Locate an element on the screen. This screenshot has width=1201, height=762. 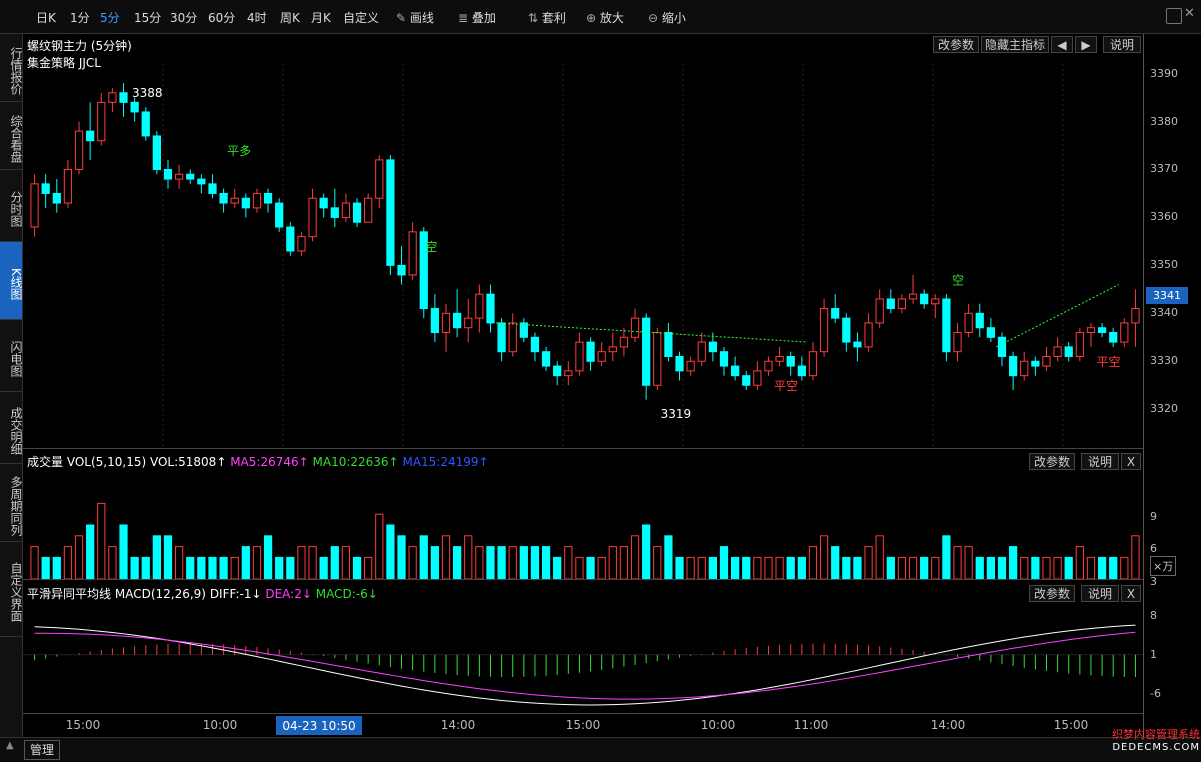
explain-button: 说明 is located at coordinates (1122, 44).